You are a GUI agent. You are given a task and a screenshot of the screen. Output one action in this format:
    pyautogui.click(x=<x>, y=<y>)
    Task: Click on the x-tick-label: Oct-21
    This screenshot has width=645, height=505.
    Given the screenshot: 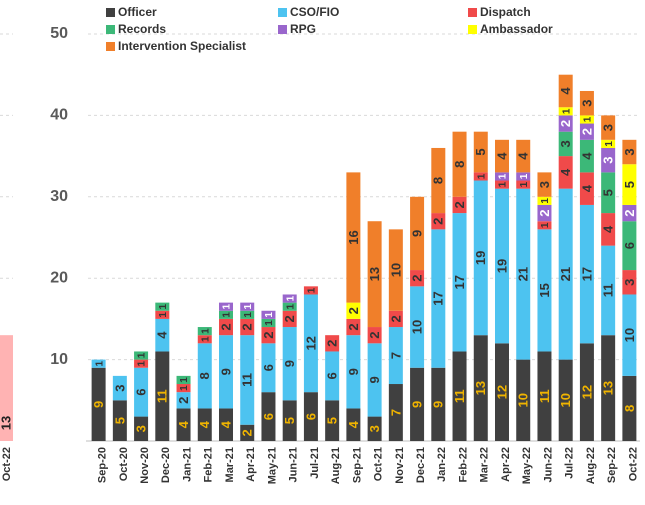 What is the action you would take?
    pyautogui.click(x=379, y=464)
    